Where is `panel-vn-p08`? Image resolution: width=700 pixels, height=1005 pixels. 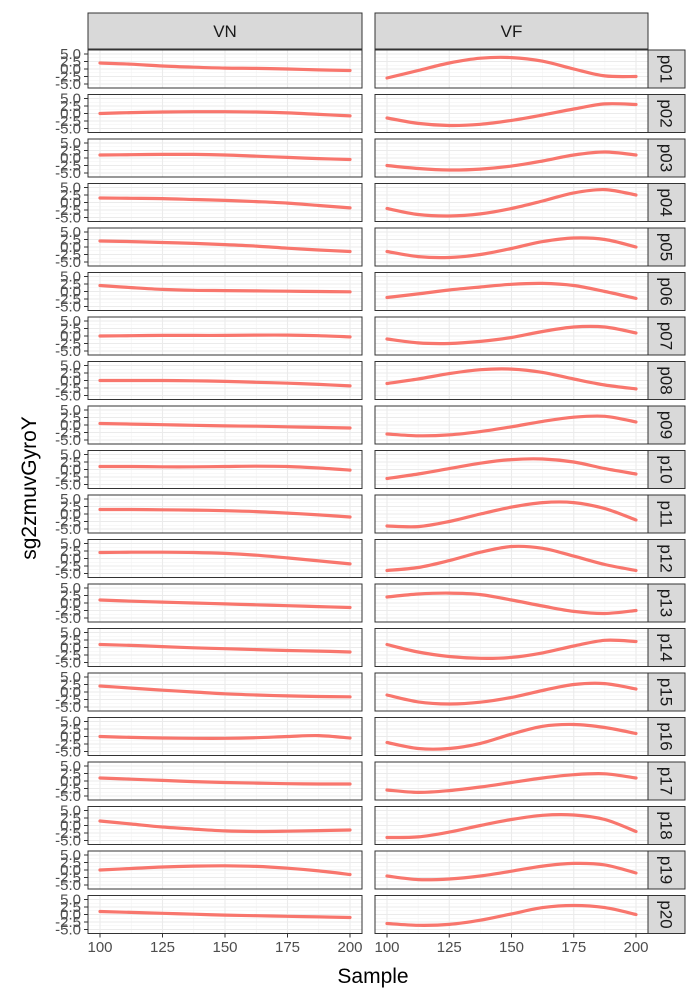 panel-vn-p08 is located at coordinates (225, 380).